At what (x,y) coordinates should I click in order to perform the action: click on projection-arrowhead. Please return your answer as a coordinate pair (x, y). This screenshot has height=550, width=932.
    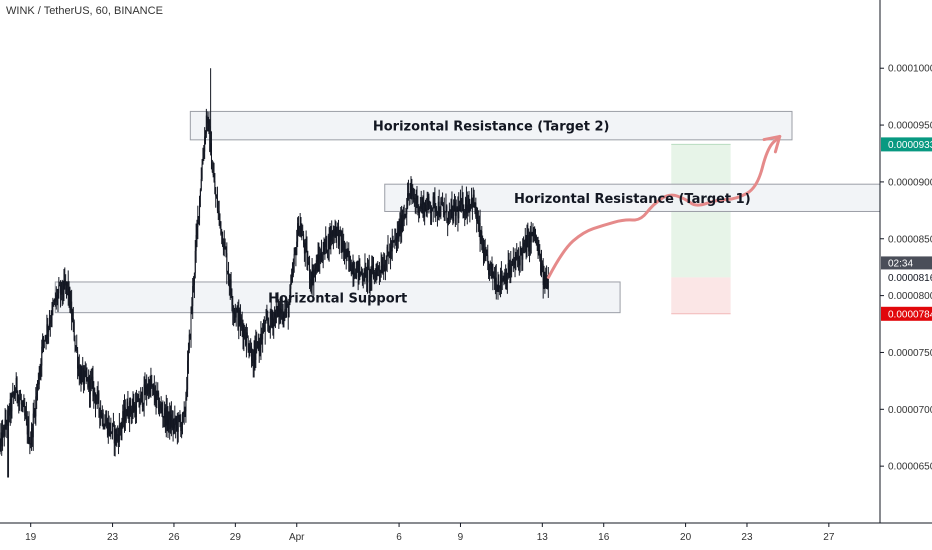
    Looking at the image, I should click on (772, 144).